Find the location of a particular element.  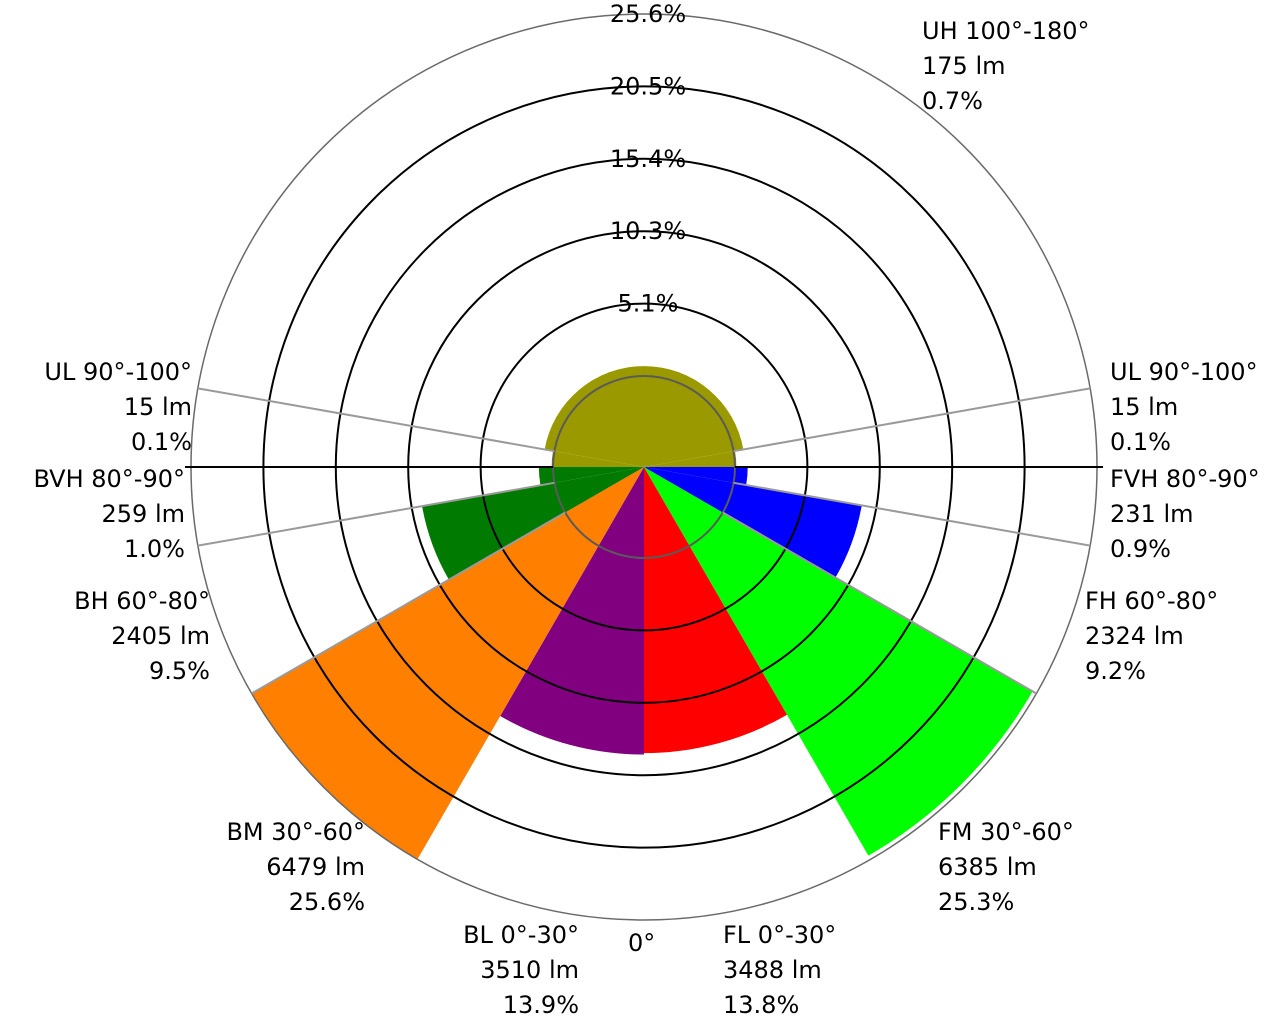

zone-label-fl: FL 0°-30° 3488 lm 13.8% is located at coordinates (779, 970).